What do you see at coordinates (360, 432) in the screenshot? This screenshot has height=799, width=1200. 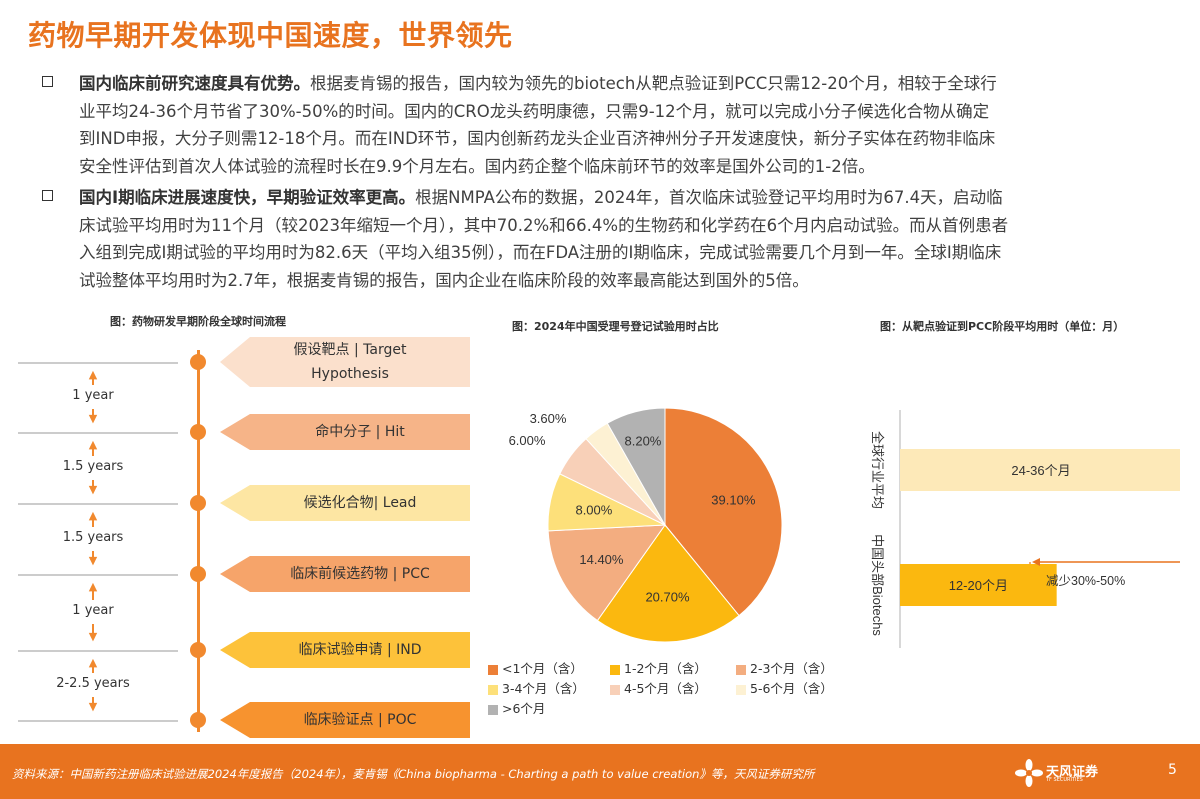 I see `stage-label: 命中分子 | Hit` at bounding box center [360, 432].